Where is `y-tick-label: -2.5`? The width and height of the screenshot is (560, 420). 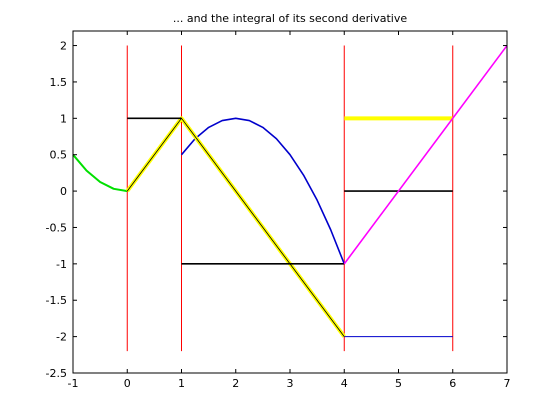 y-tick-label: -2.5 is located at coordinates (56, 373).